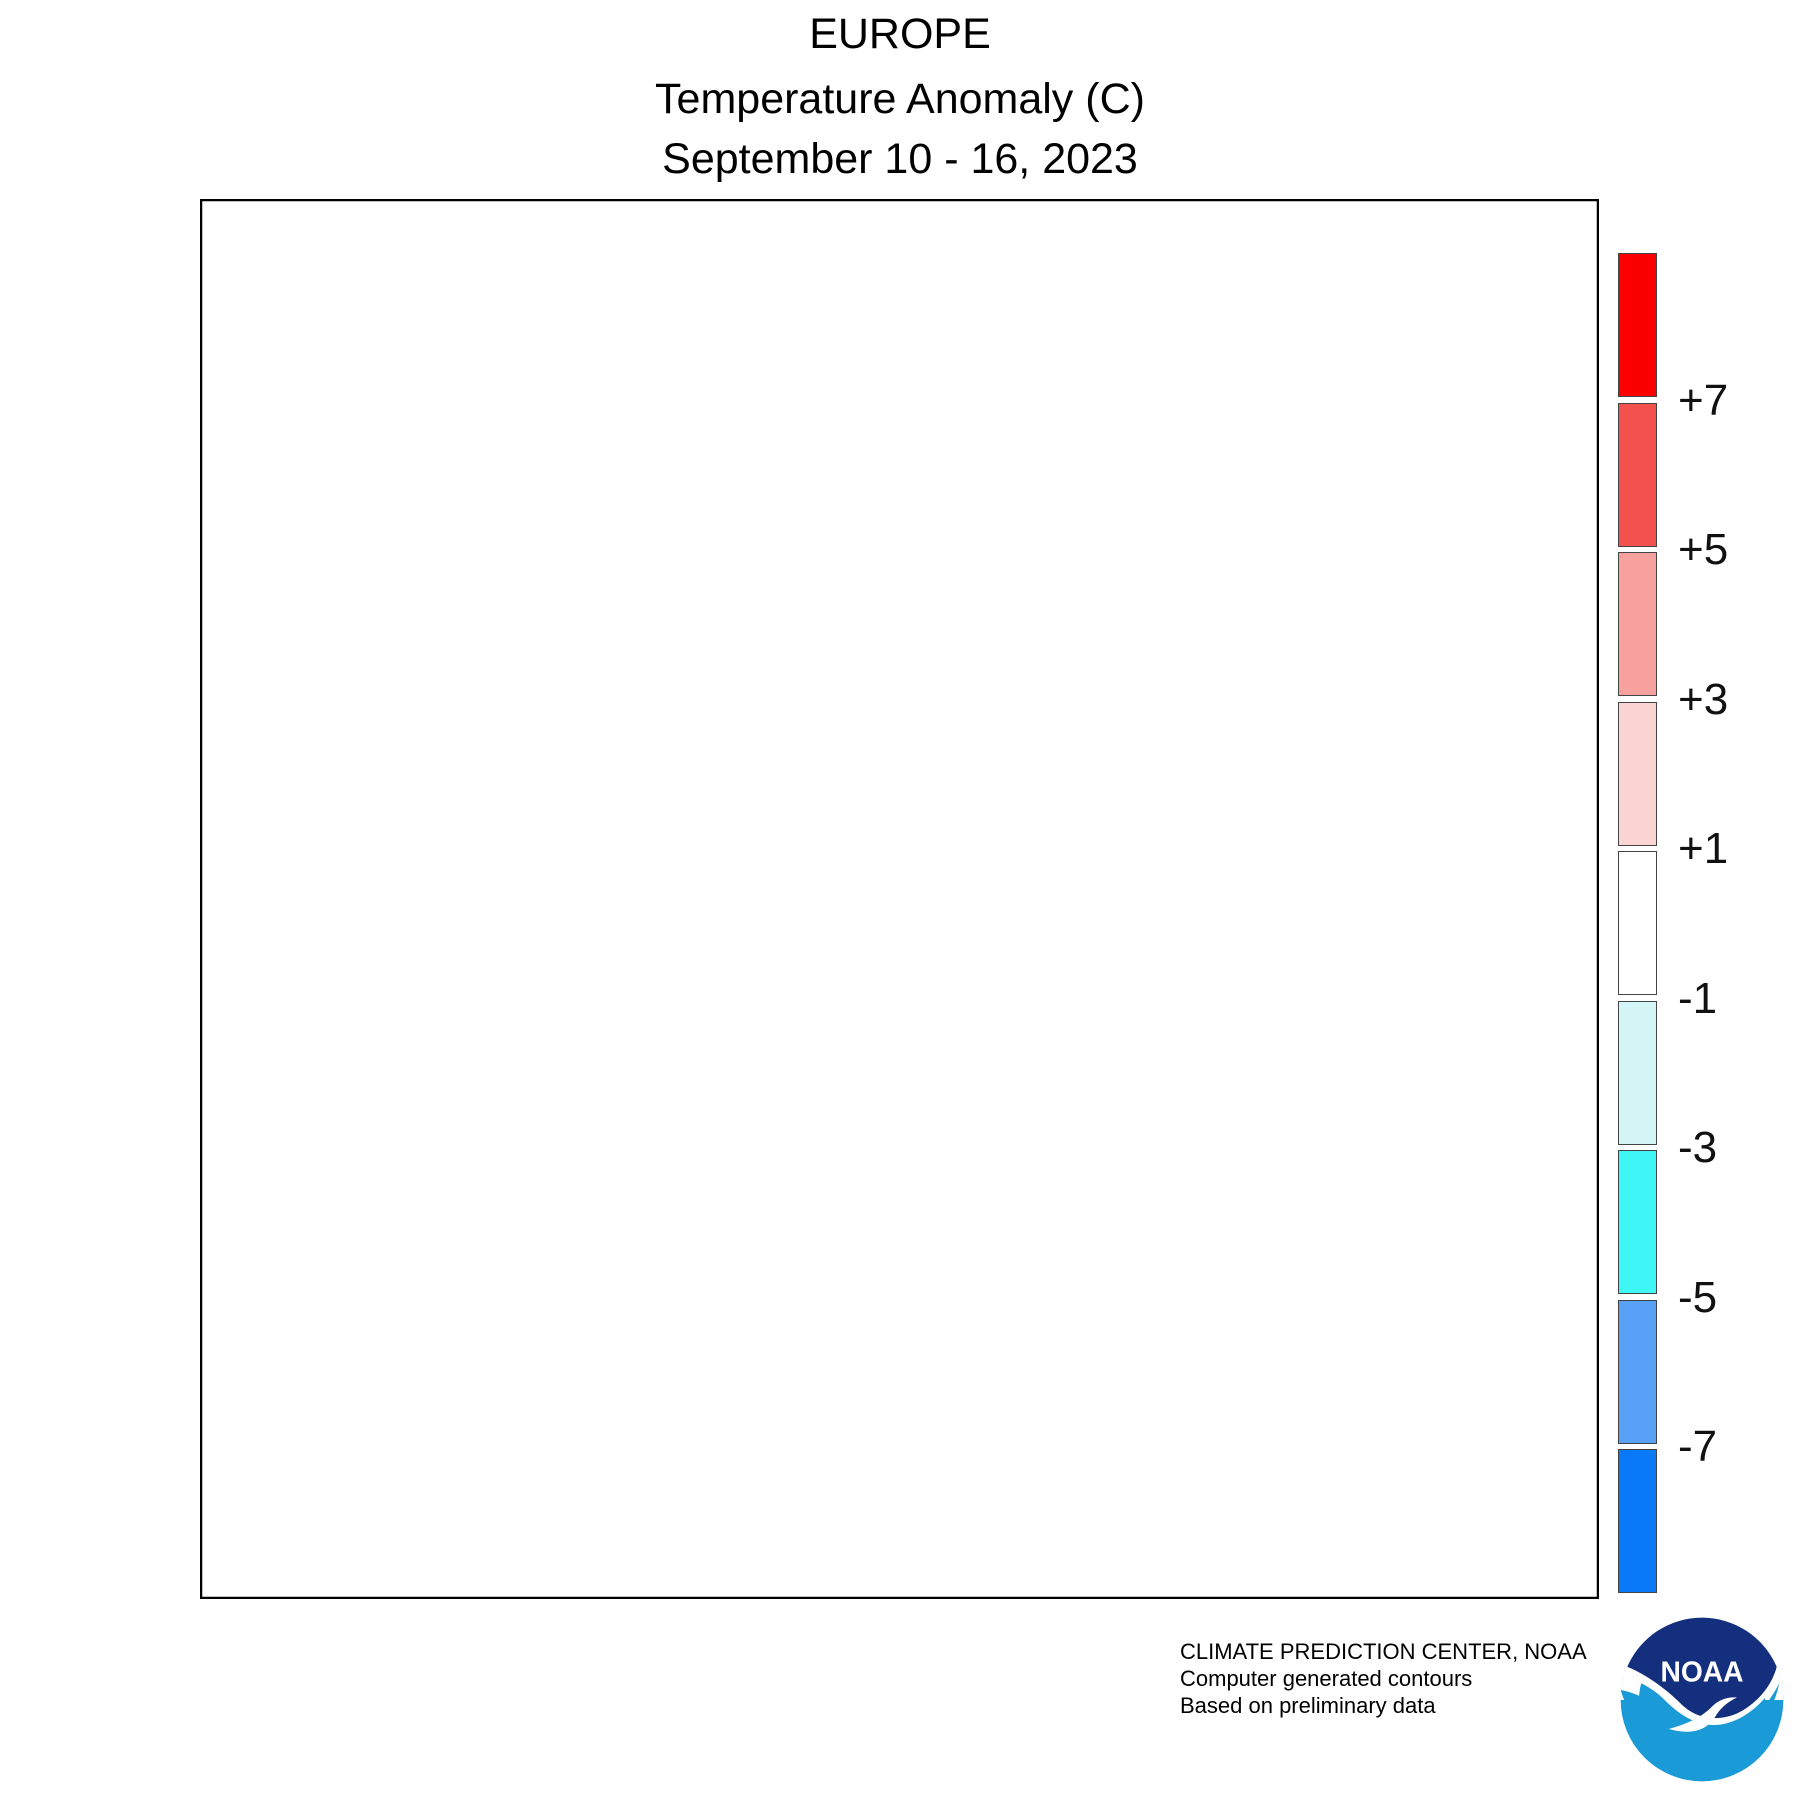 The width and height of the screenshot is (1800, 1800). Describe the element at coordinates (1701, 1672) in the screenshot. I see `svg-text: NOAA` at that location.